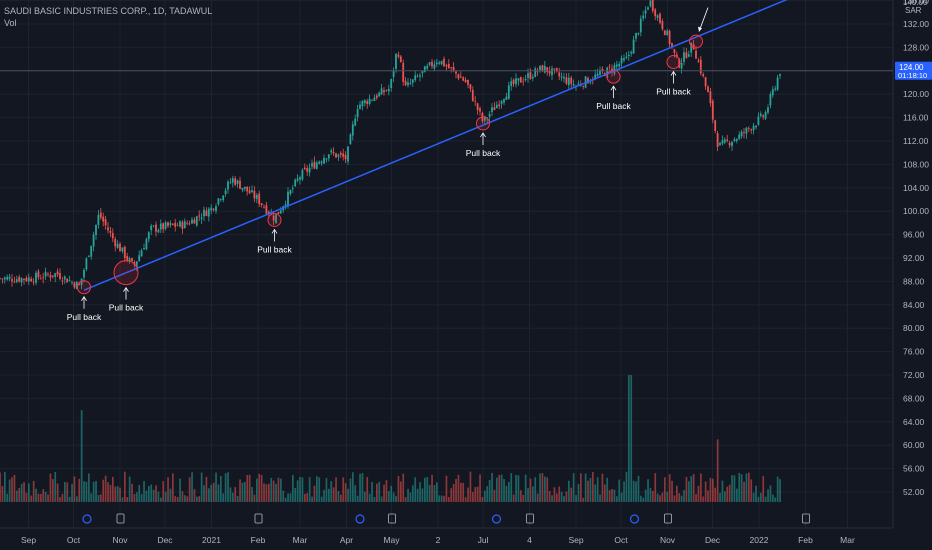  I want to click on last-price-value: 124.00, so click(911, 67).